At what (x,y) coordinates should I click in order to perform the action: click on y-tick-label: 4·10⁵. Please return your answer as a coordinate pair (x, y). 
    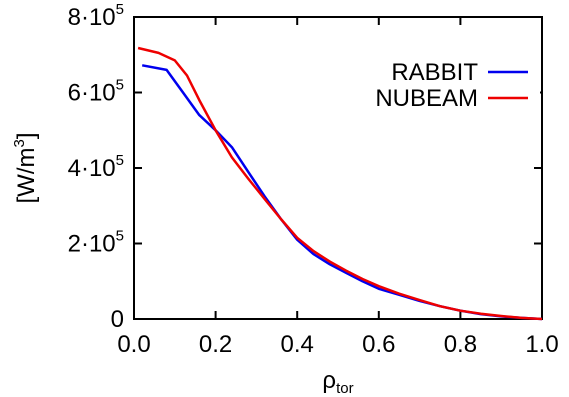
    Looking at the image, I should click on (96, 167).